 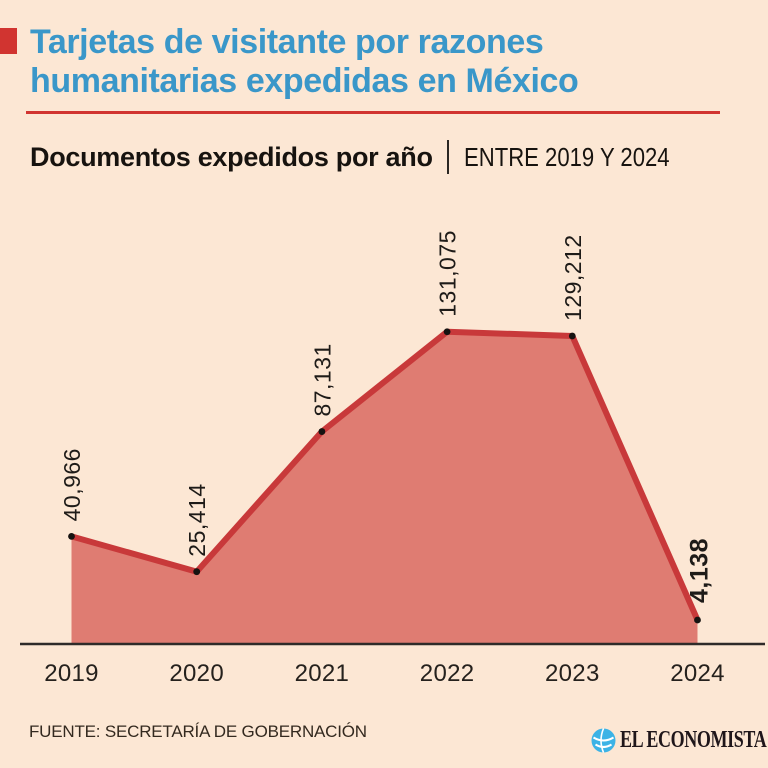 What do you see at coordinates (72, 484) in the screenshot?
I see `value-label-2019: 40,966` at bounding box center [72, 484].